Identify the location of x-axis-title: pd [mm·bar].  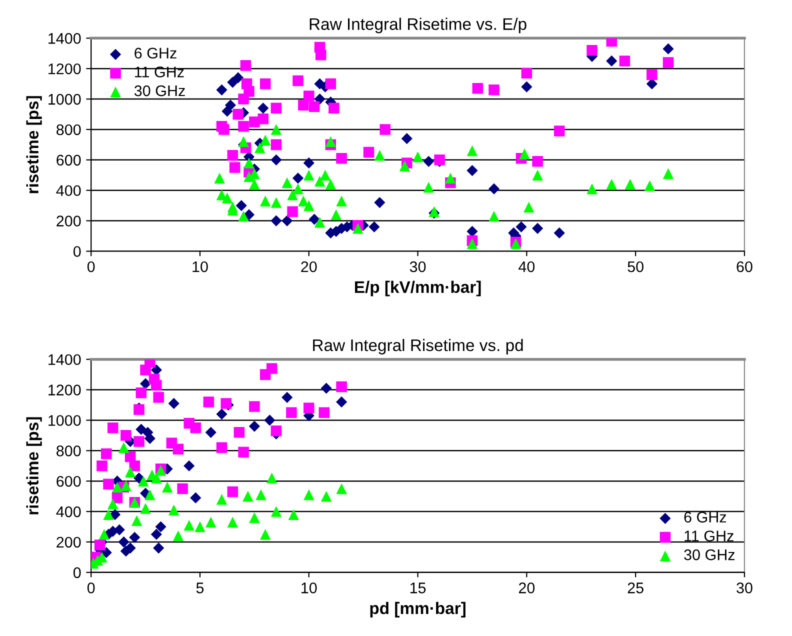
(418, 610).